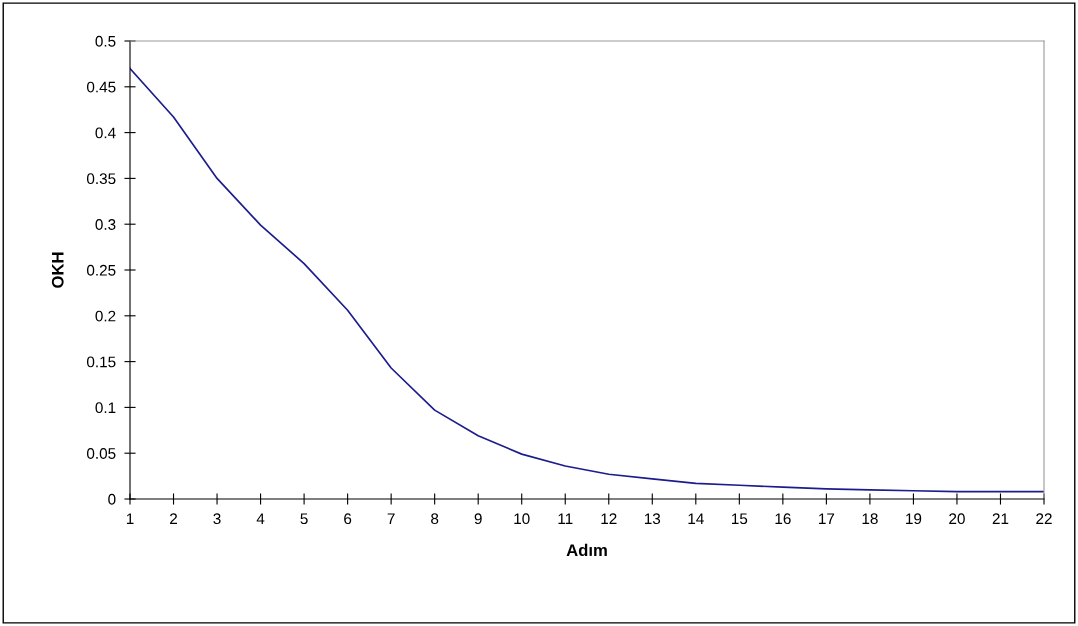  What do you see at coordinates (101, 270) in the screenshot?
I see `y-tick-label: 0.25` at bounding box center [101, 270].